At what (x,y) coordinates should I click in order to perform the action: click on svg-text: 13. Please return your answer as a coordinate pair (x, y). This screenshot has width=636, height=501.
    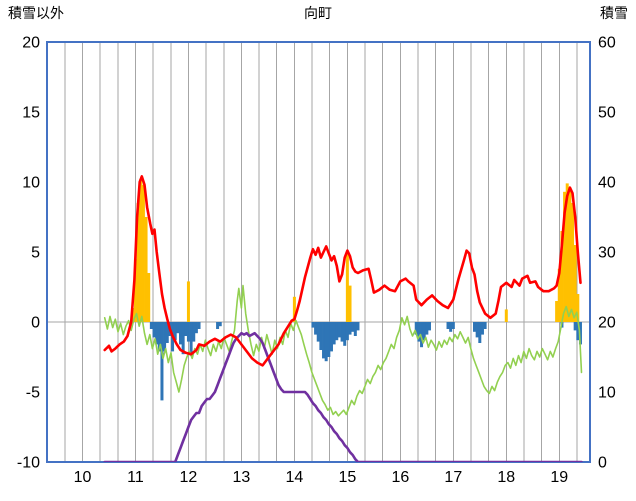
    Looking at the image, I should click on (242, 477).